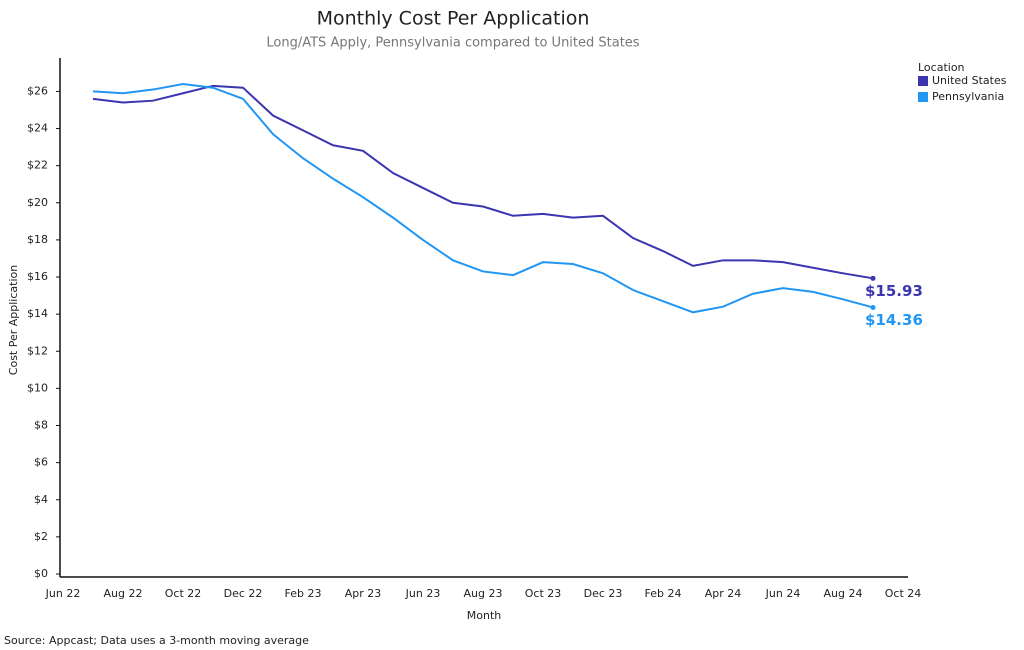  Describe the element at coordinates (41, 573) in the screenshot. I see `y-tick-label: $0` at that location.